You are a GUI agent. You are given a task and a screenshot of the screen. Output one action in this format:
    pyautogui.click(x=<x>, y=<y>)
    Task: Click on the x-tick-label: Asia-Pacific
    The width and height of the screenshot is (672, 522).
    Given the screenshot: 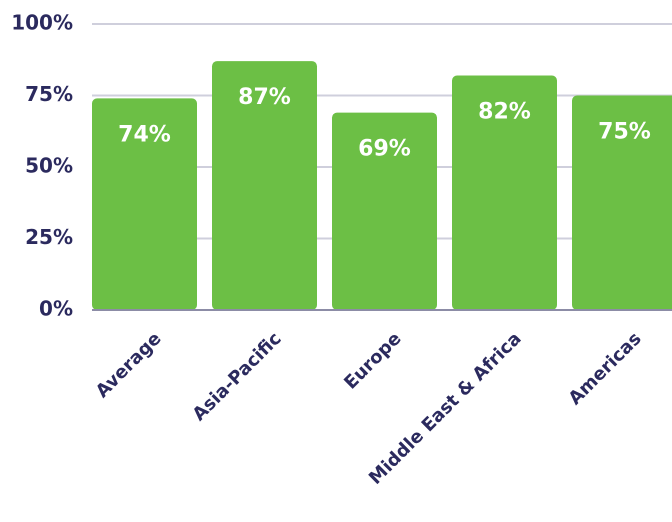 What is the action you would take?
    pyautogui.click(x=237, y=376)
    